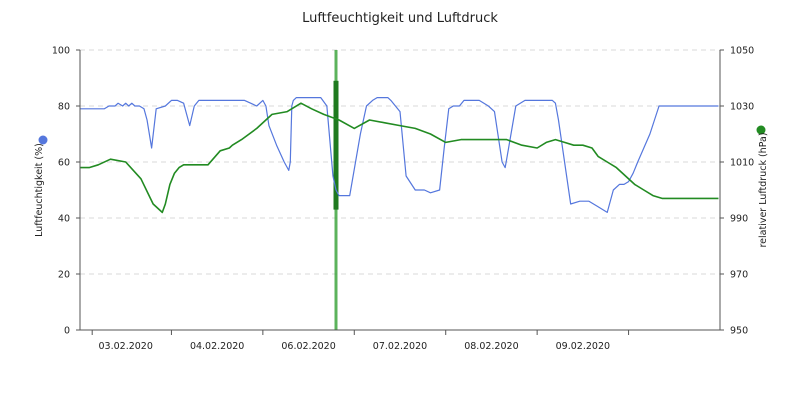 The image size is (800, 400). Describe the element at coordinates (43, 140) in the screenshot. I see `legend-dot-humidity` at that location.